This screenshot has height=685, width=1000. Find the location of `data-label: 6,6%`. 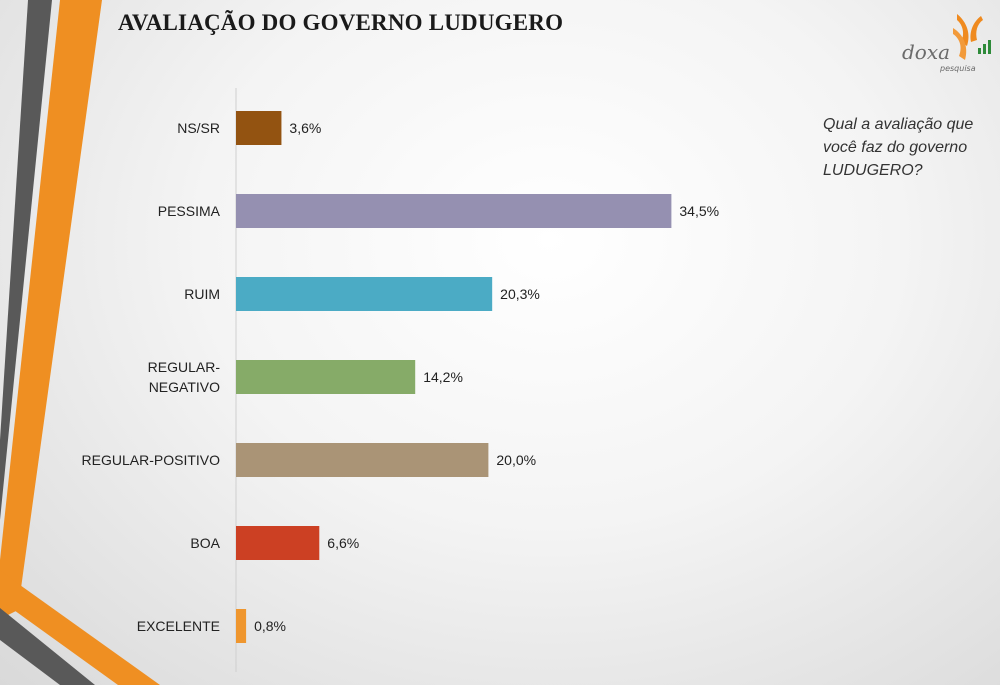

data-label: 6,6% is located at coordinates (343, 543).